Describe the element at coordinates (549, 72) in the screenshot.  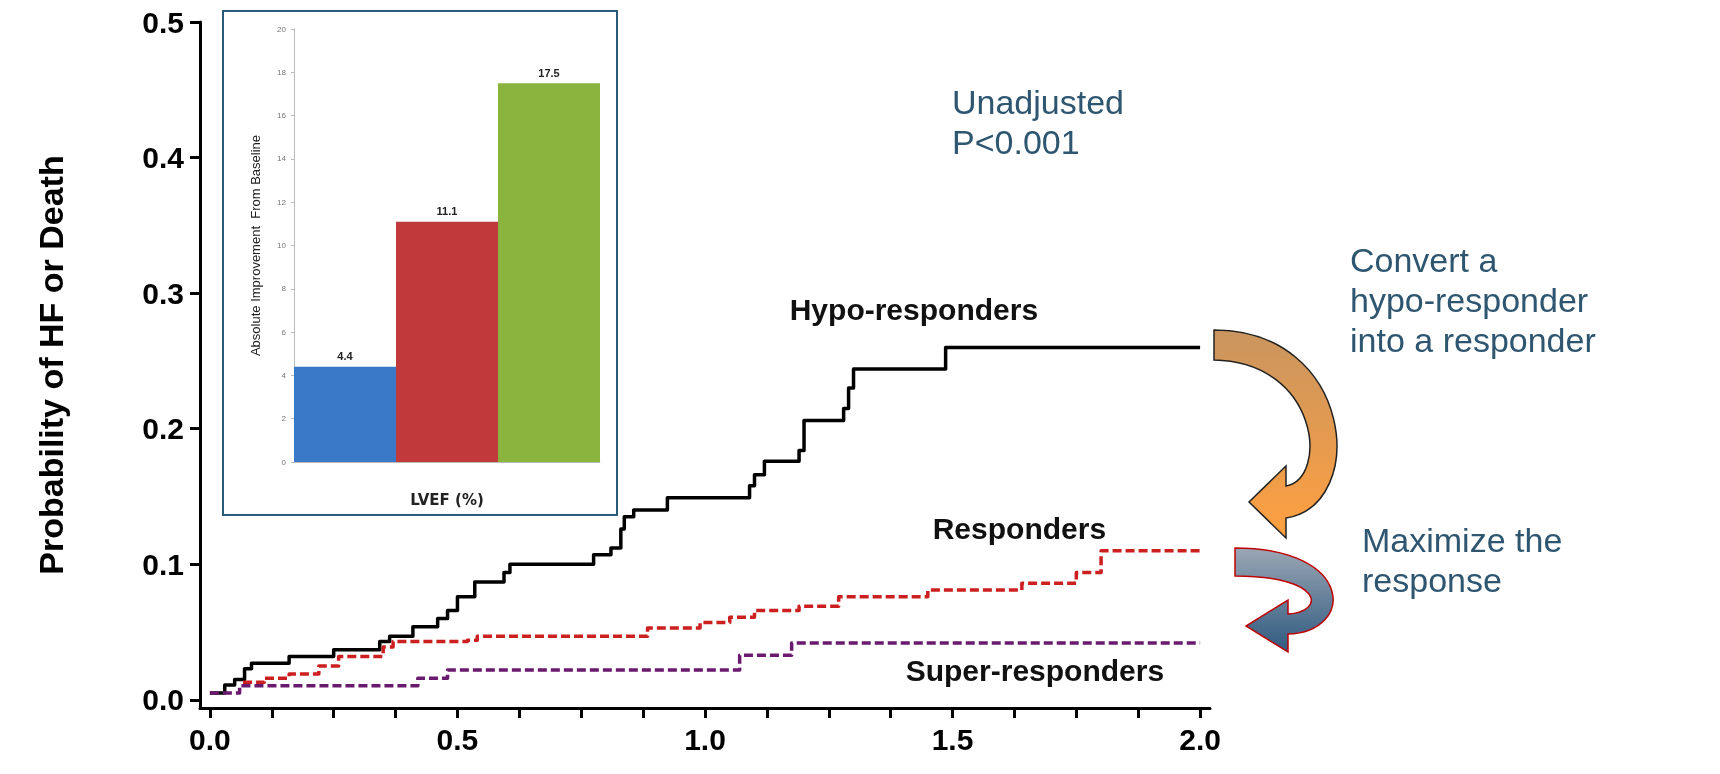
I see `data-label: 17.5` at that location.